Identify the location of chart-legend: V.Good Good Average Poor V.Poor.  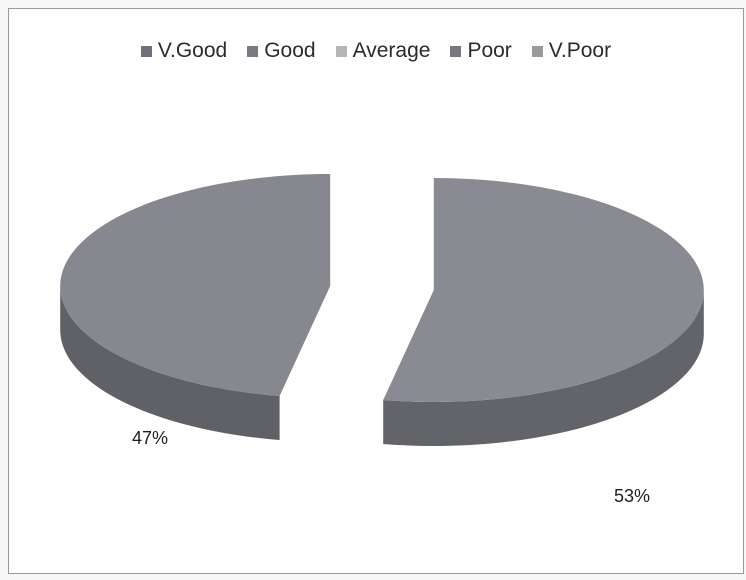
(376, 51).